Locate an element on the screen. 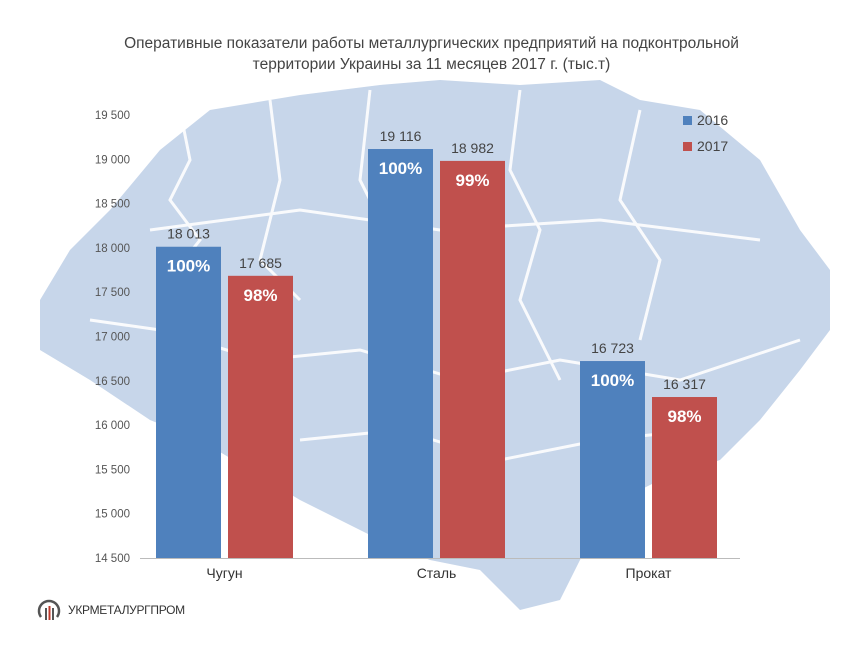 The height and width of the screenshot is (646, 863). value-label: 16 317 is located at coordinates (684, 384).